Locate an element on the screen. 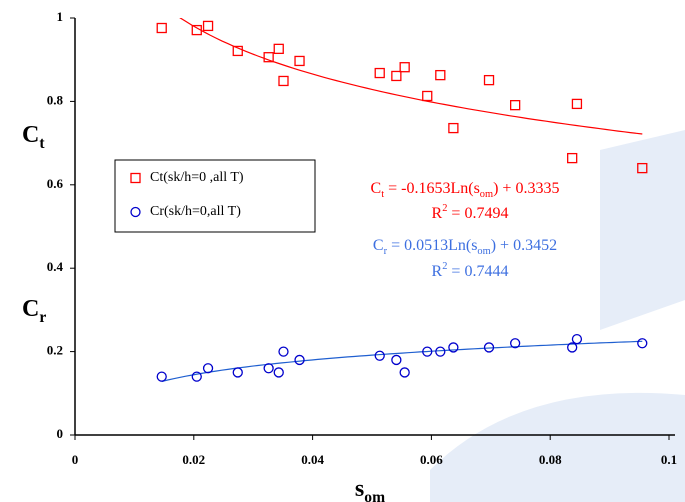 The image size is (685, 502). r-squared: R2 = 0.7444 is located at coordinates (470, 270).